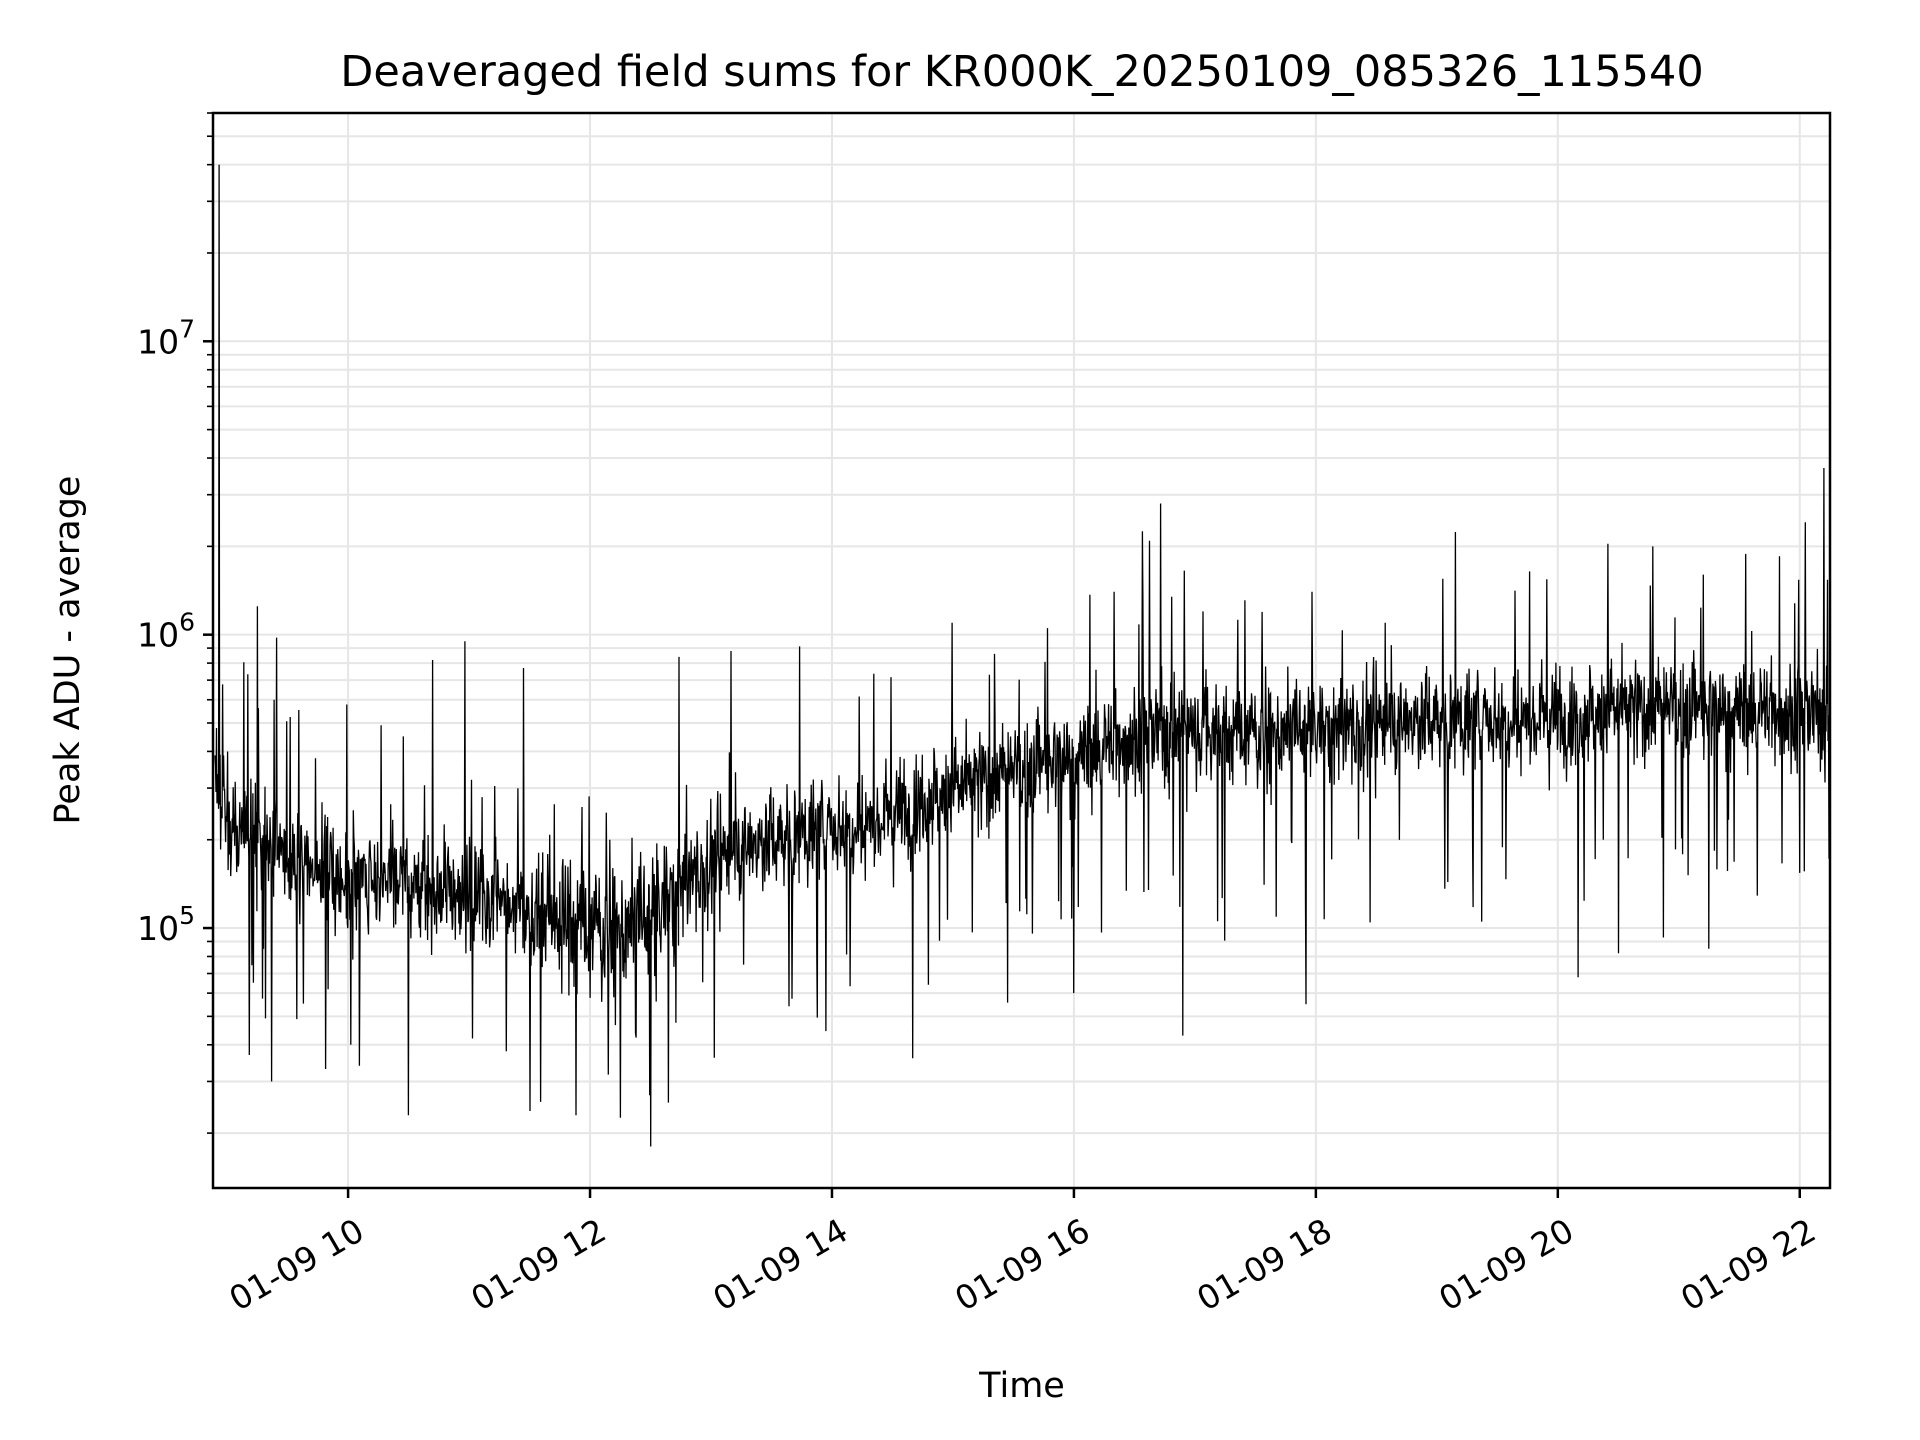 The width and height of the screenshot is (1920, 1440). I want to click on y-tick-label: 10⁷, so click(166, 337).